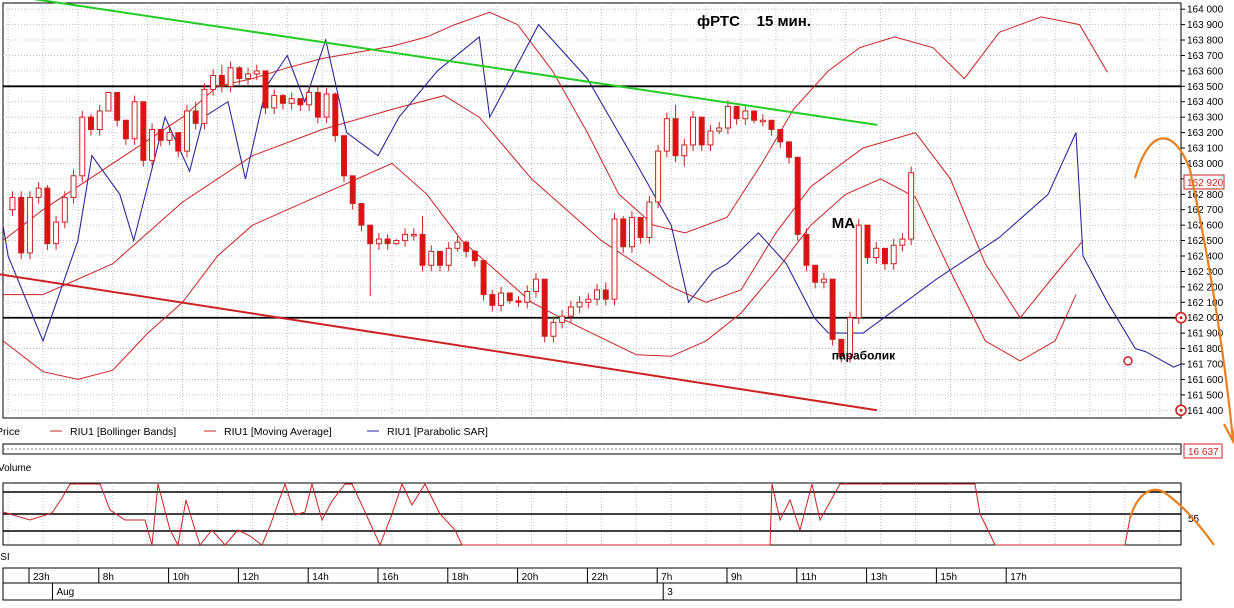 The width and height of the screenshot is (1234, 608). What do you see at coordinates (670, 592) in the screenshot?
I see `date-label: 3` at bounding box center [670, 592].